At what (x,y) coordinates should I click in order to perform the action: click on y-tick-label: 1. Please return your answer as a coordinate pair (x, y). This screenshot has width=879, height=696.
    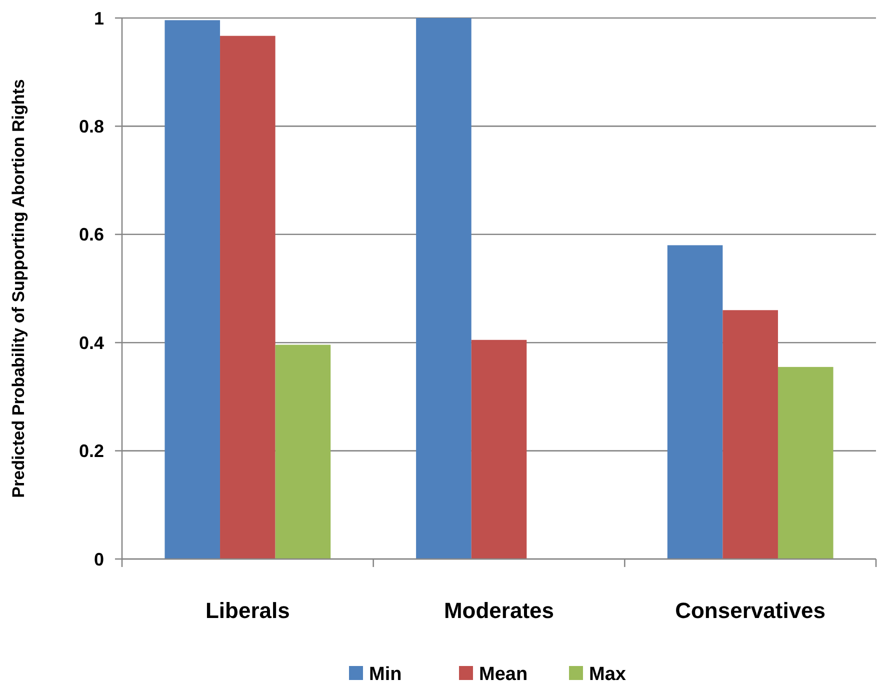
    Looking at the image, I should click on (99, 18).